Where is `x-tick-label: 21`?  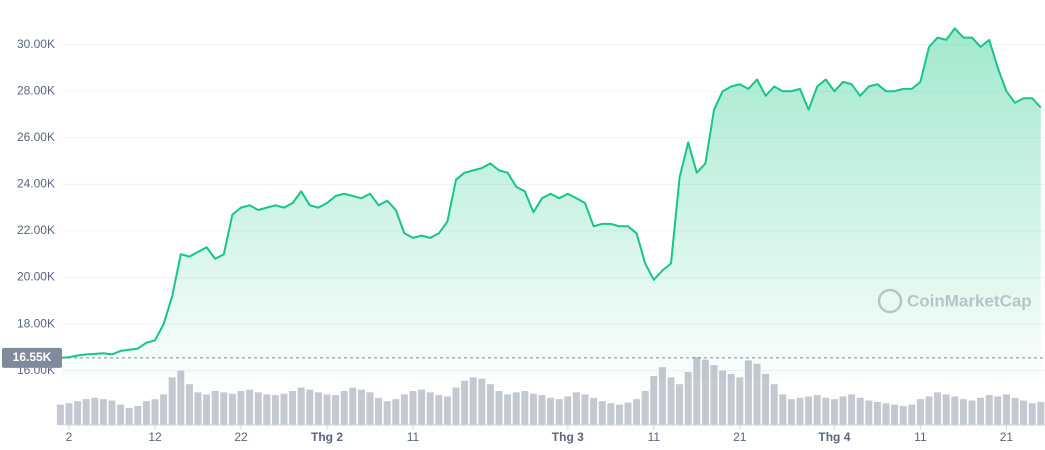
x-tick-label: 21 is located at coordinates (740, 437).